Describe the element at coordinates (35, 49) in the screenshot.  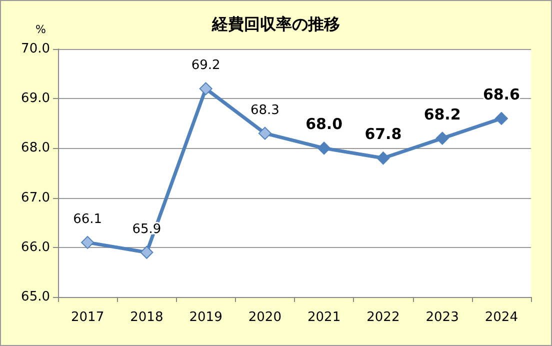
I see `y-tick-label: 70.0` at that location.